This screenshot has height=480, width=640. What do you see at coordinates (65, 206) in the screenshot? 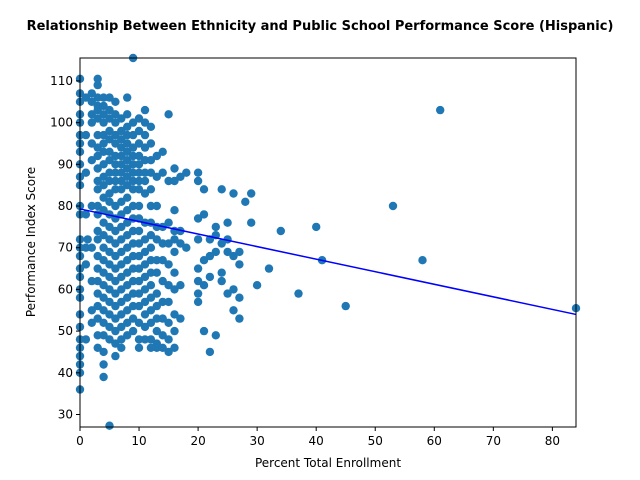
I see `y-tick-label: 80` at bounding box center [65, 206].